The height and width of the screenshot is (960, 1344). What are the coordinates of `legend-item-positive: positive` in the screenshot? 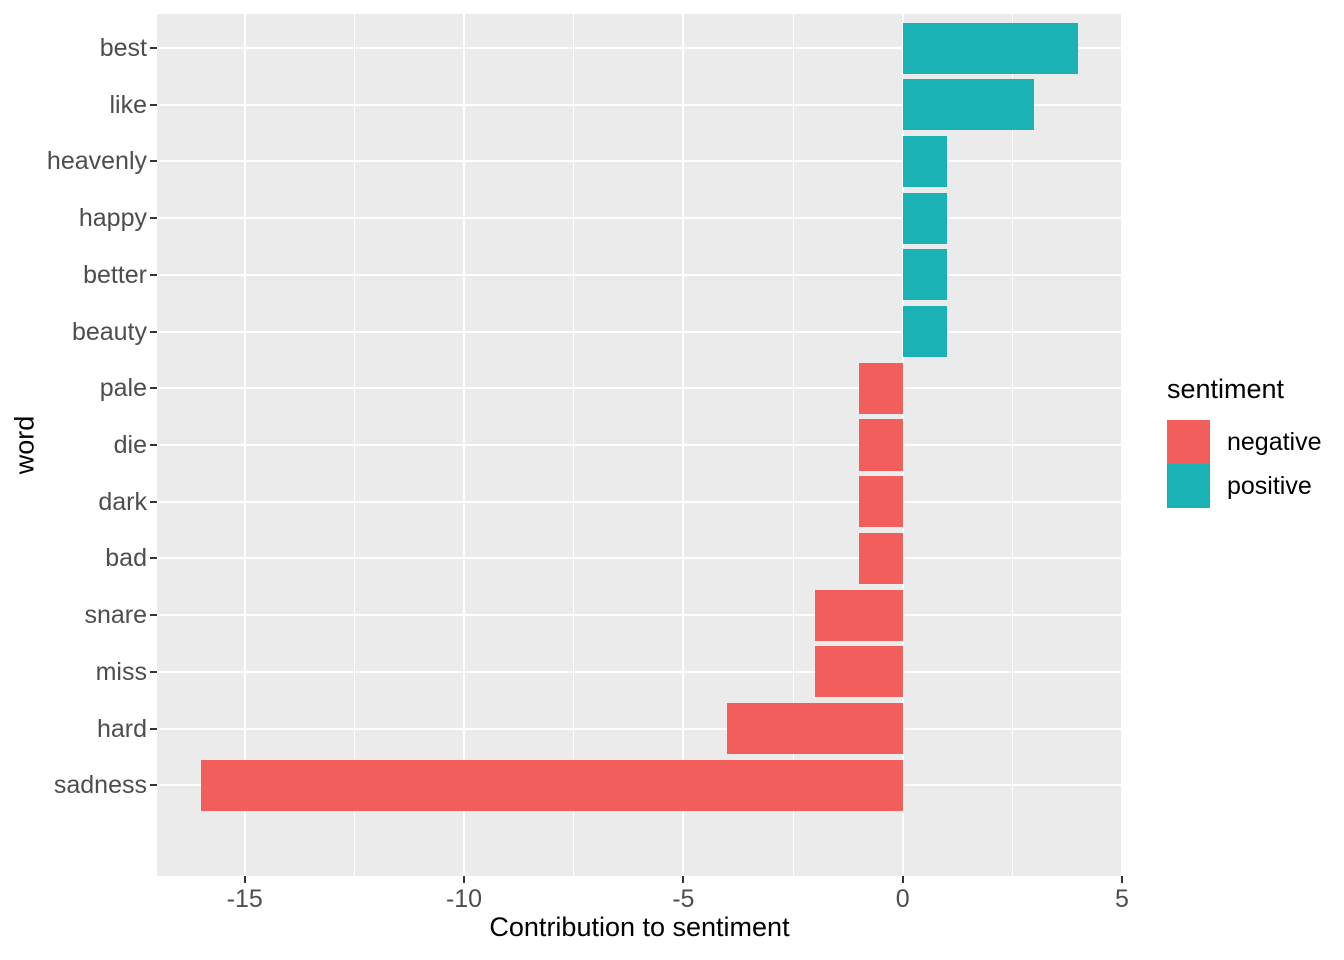 It's located at (1244, 486).